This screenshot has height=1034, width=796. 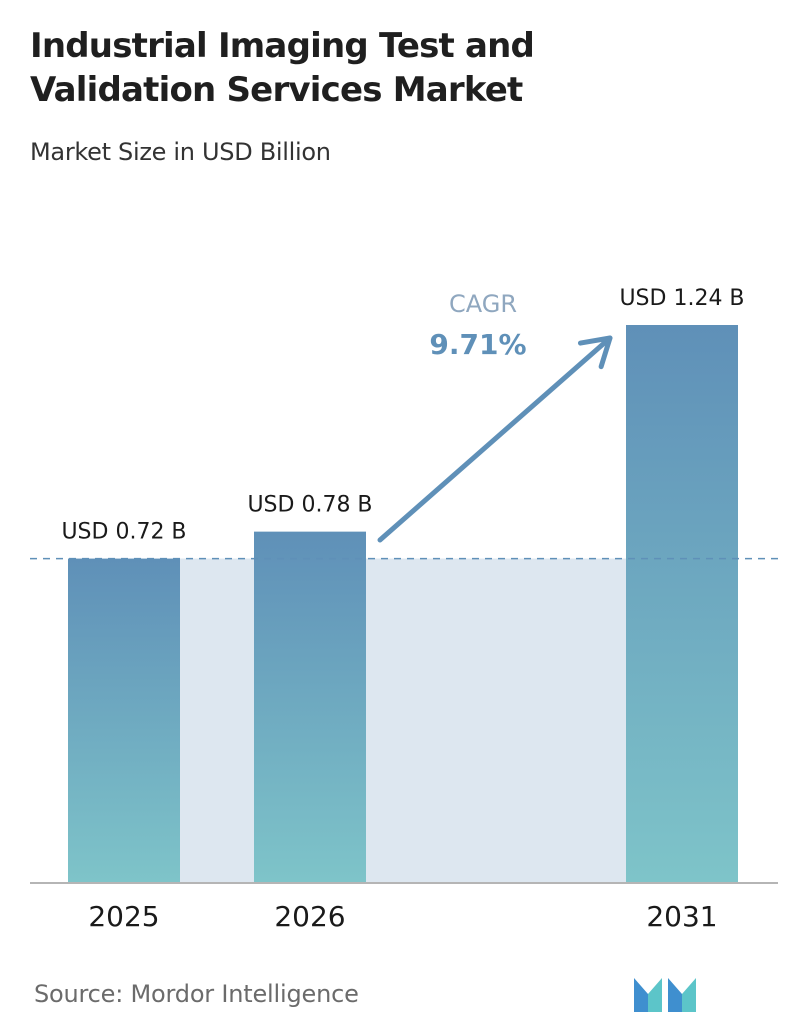 I want to click on chart-title-line-1: Industrial Imaging Test and, so click(x=282, y=46).